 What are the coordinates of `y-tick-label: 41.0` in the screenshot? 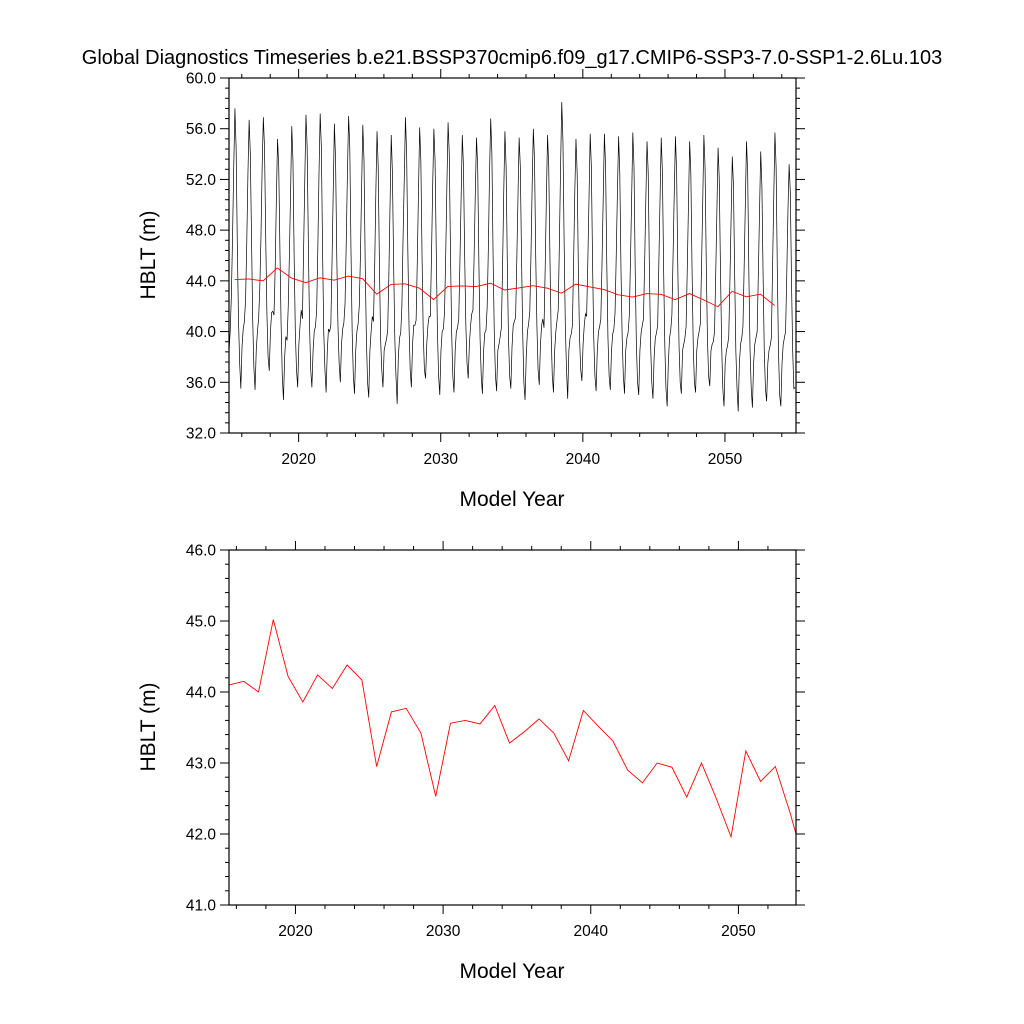 It's located at (201, 906).